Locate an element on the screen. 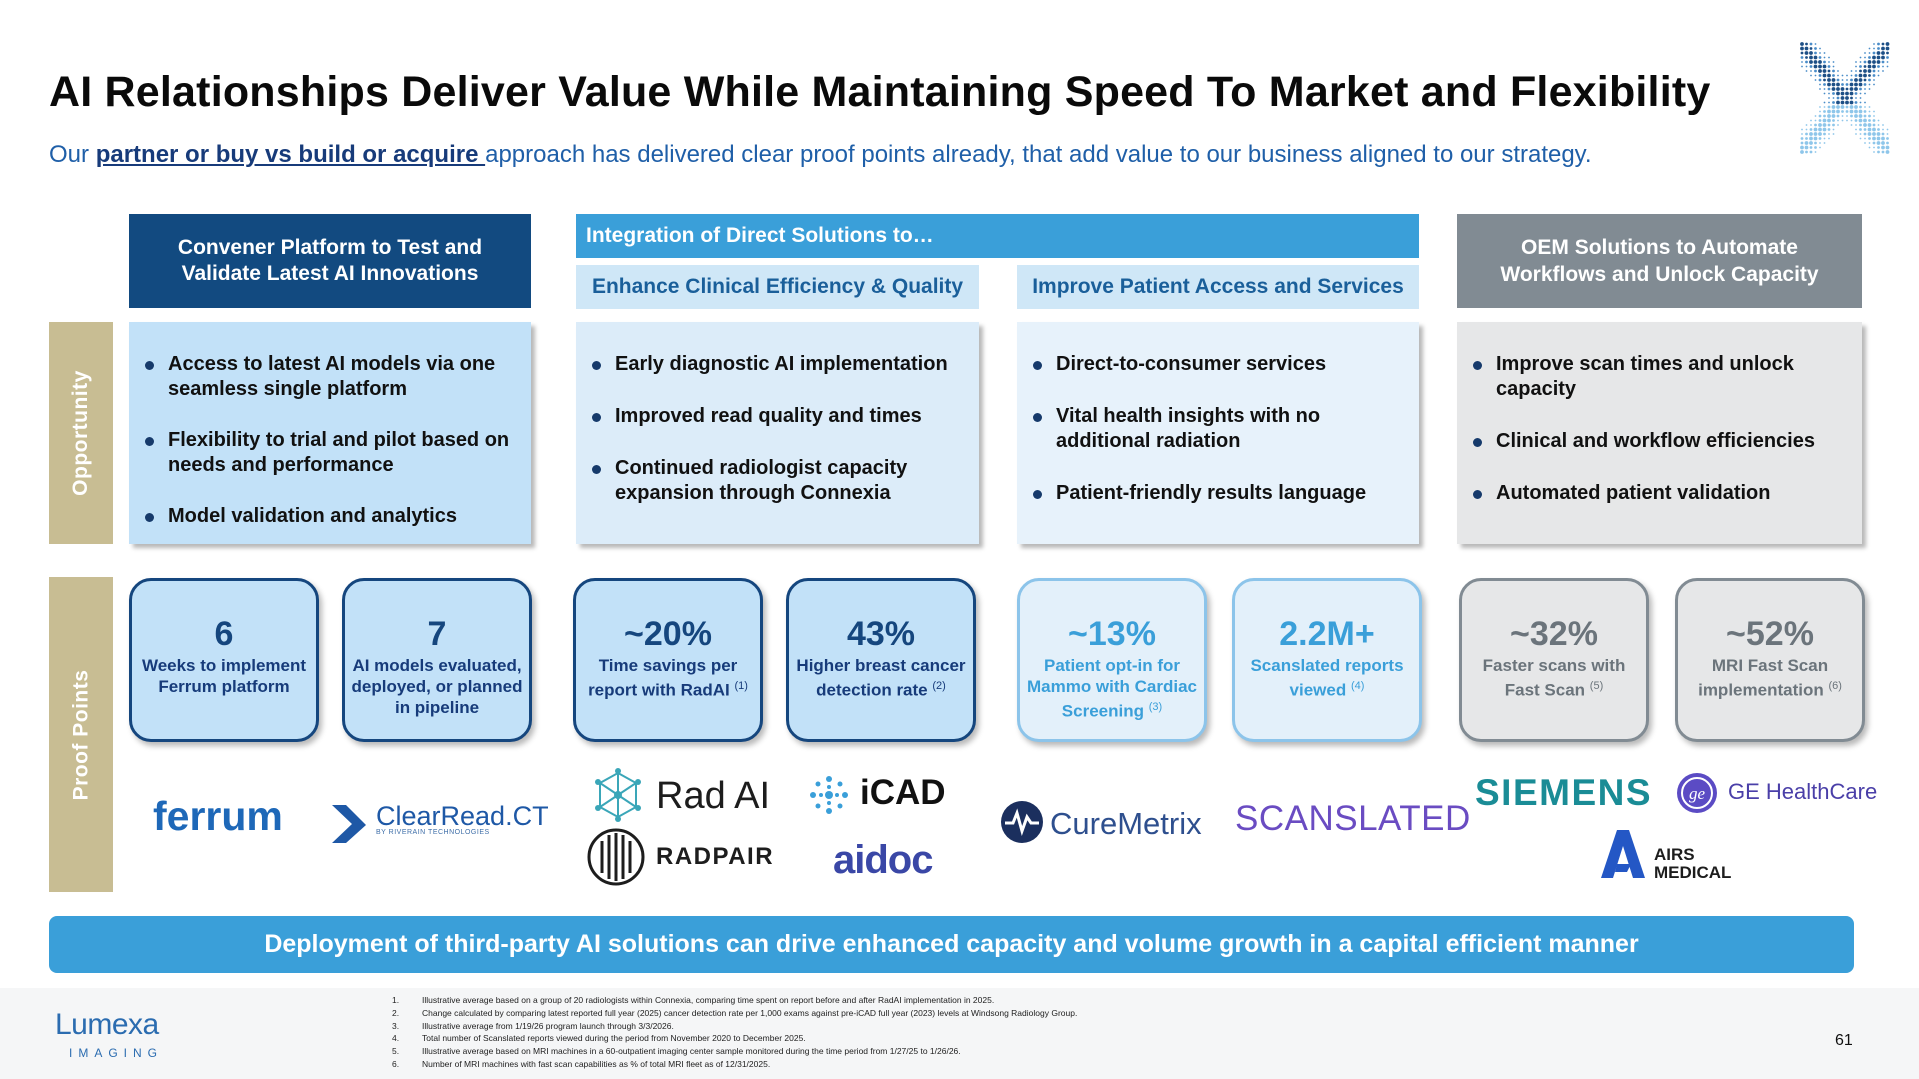  icad-logo: iCAD is located at coordinates (903, 793).